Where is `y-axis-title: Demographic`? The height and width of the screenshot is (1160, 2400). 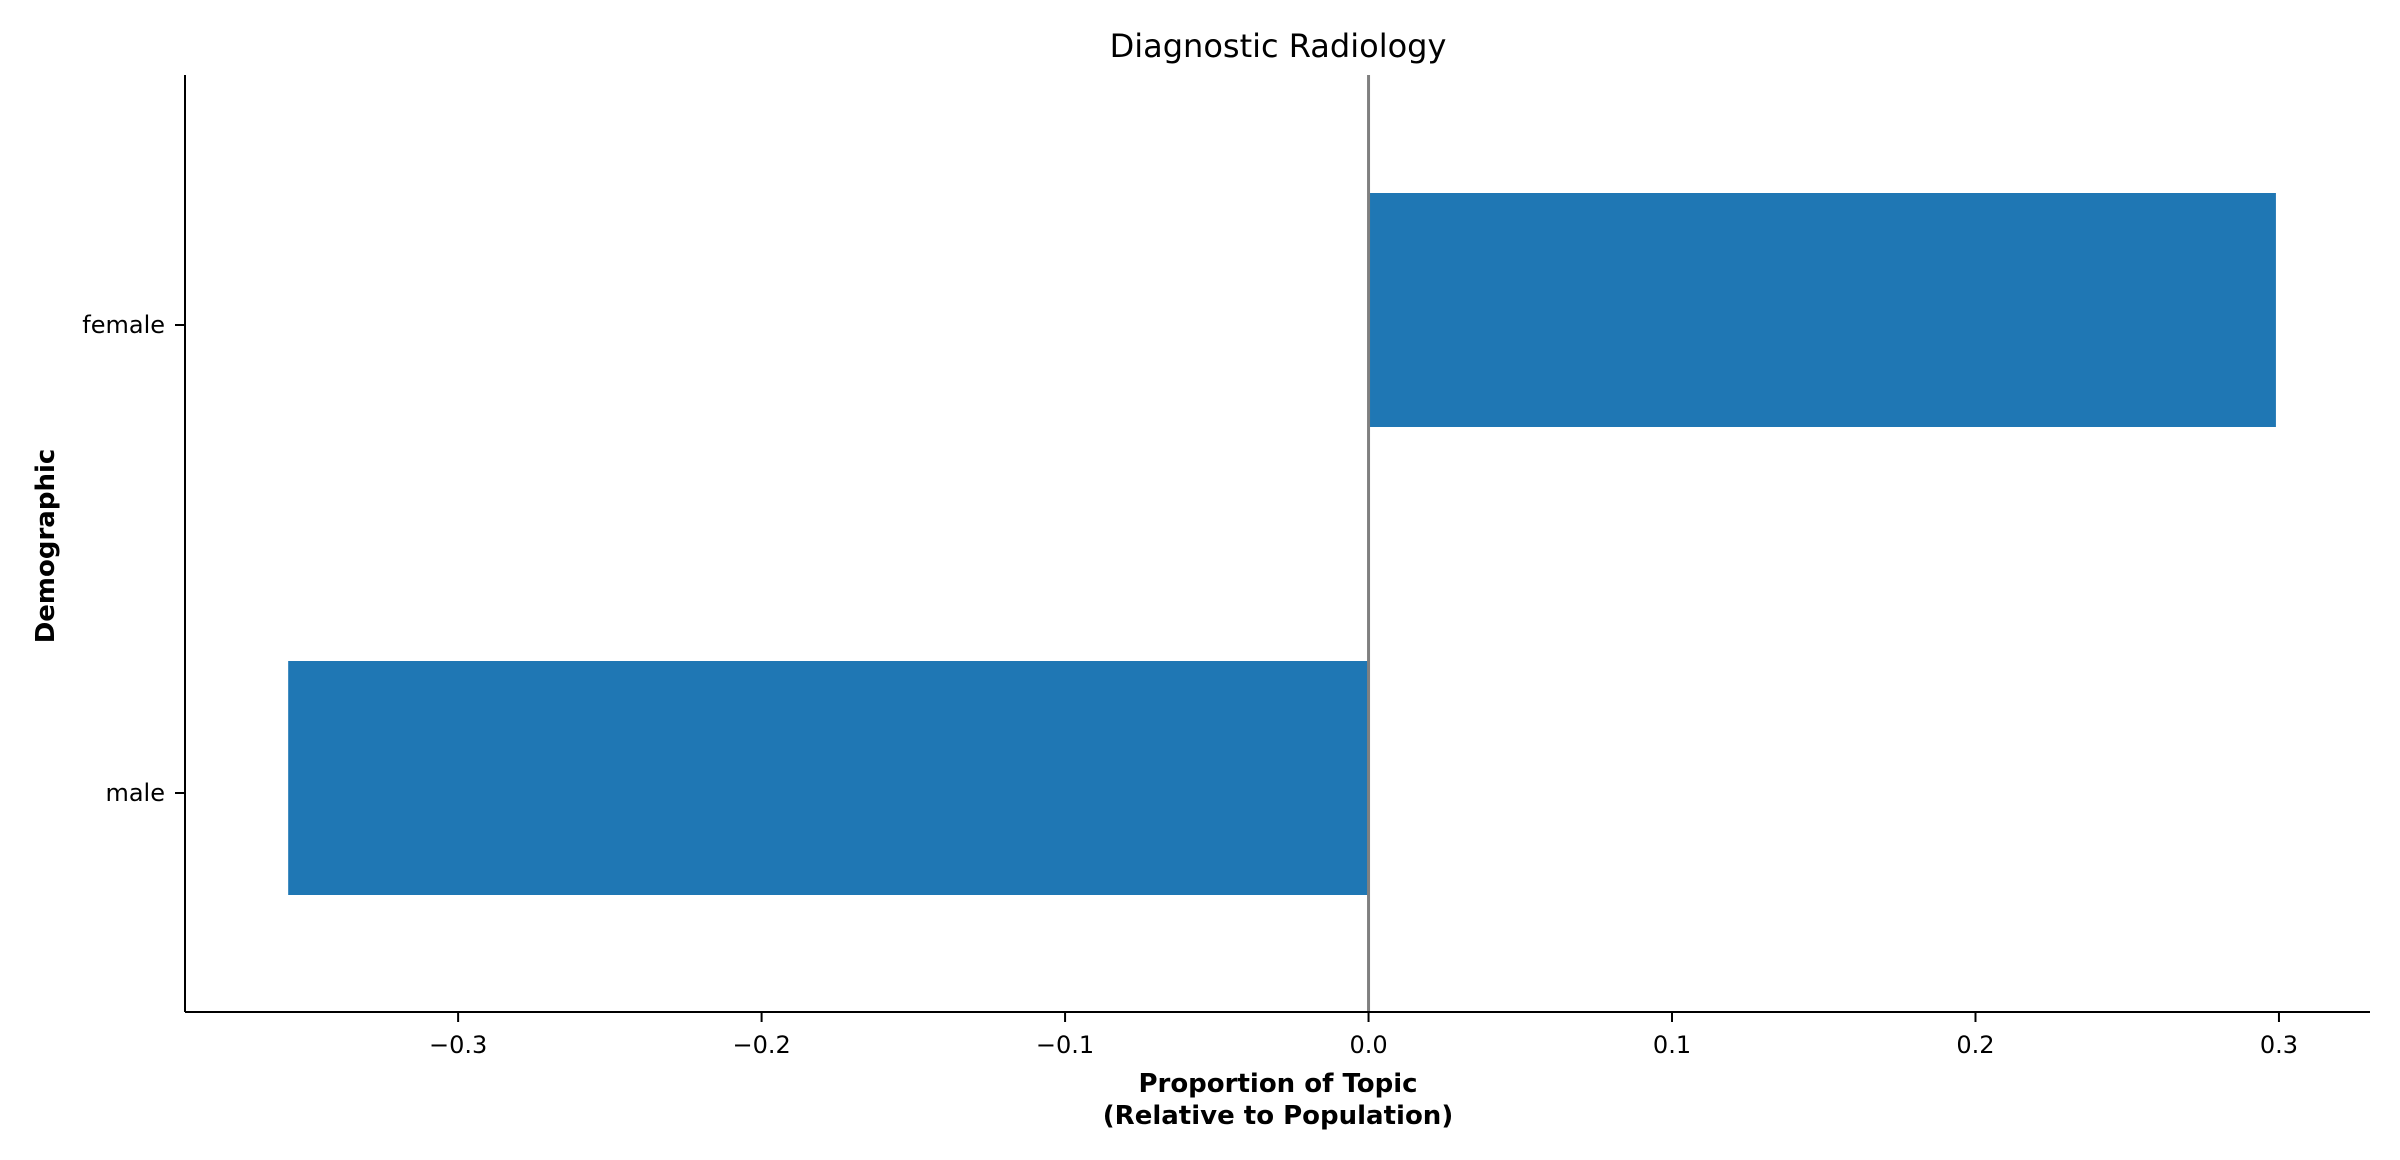 y-axis-title: Demographic is located at coordinates (46, 546).